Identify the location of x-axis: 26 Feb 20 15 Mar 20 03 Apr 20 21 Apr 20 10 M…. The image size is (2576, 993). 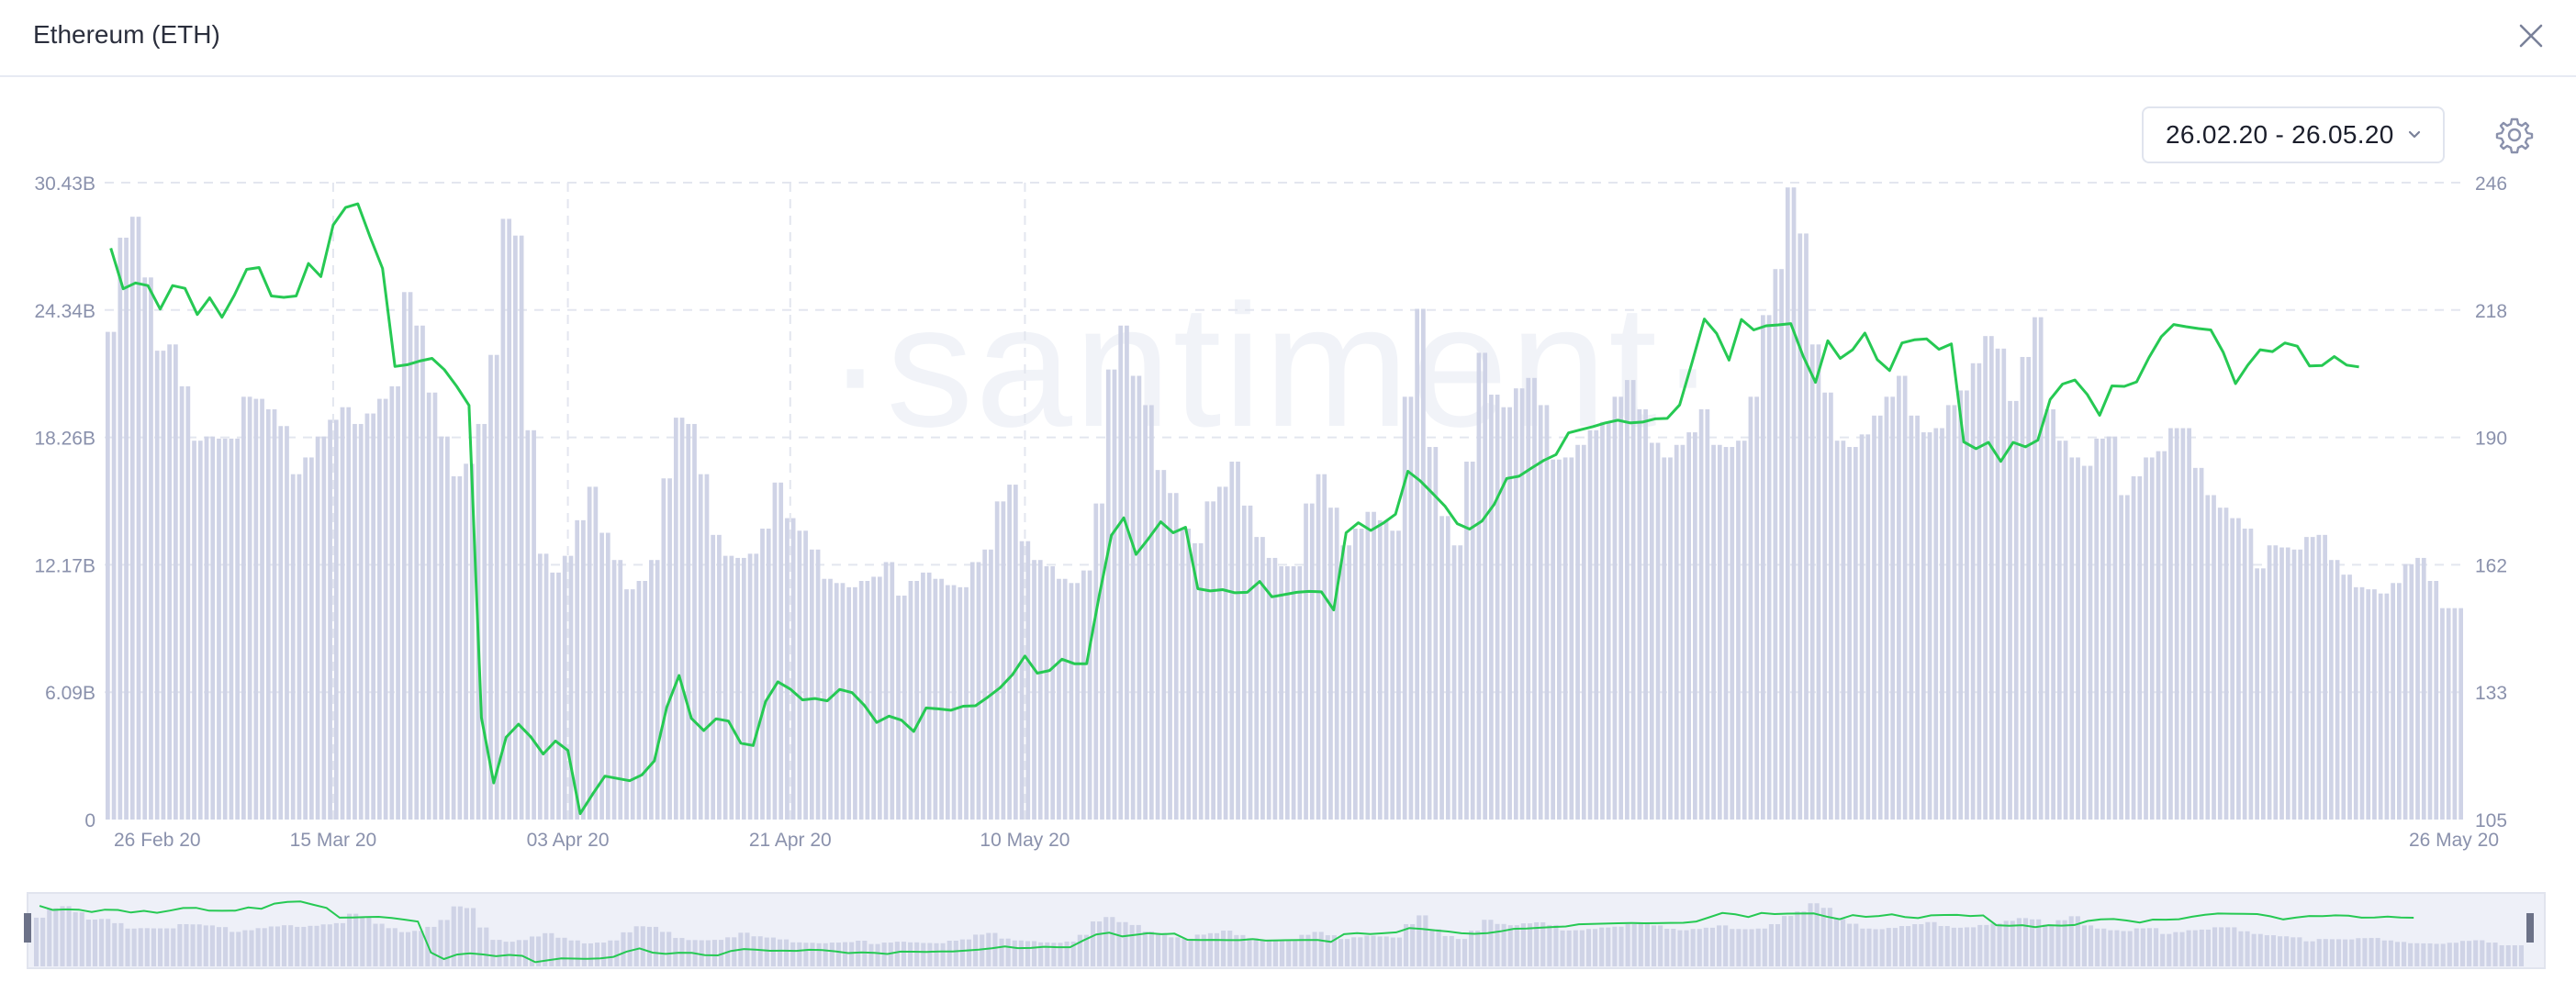
(1306, 840).